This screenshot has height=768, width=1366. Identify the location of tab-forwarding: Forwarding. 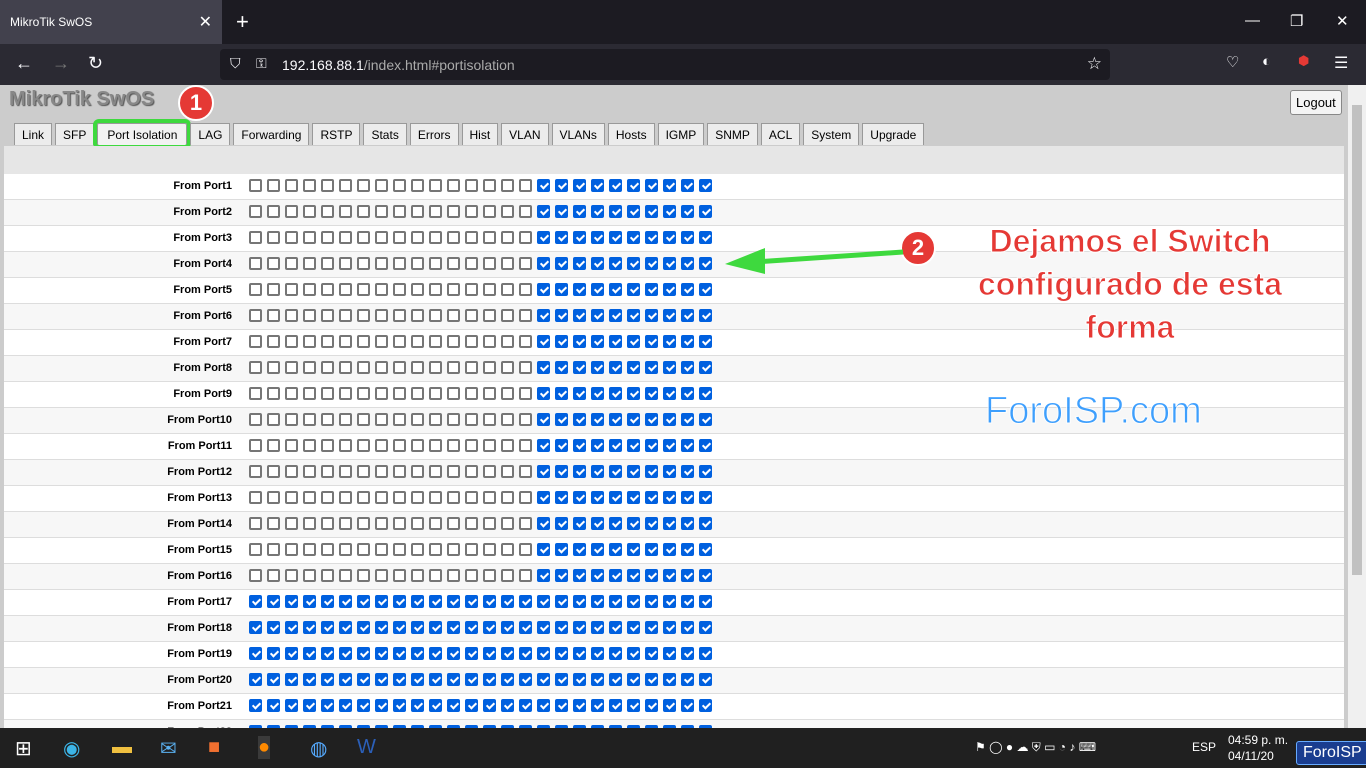
(271, 134).